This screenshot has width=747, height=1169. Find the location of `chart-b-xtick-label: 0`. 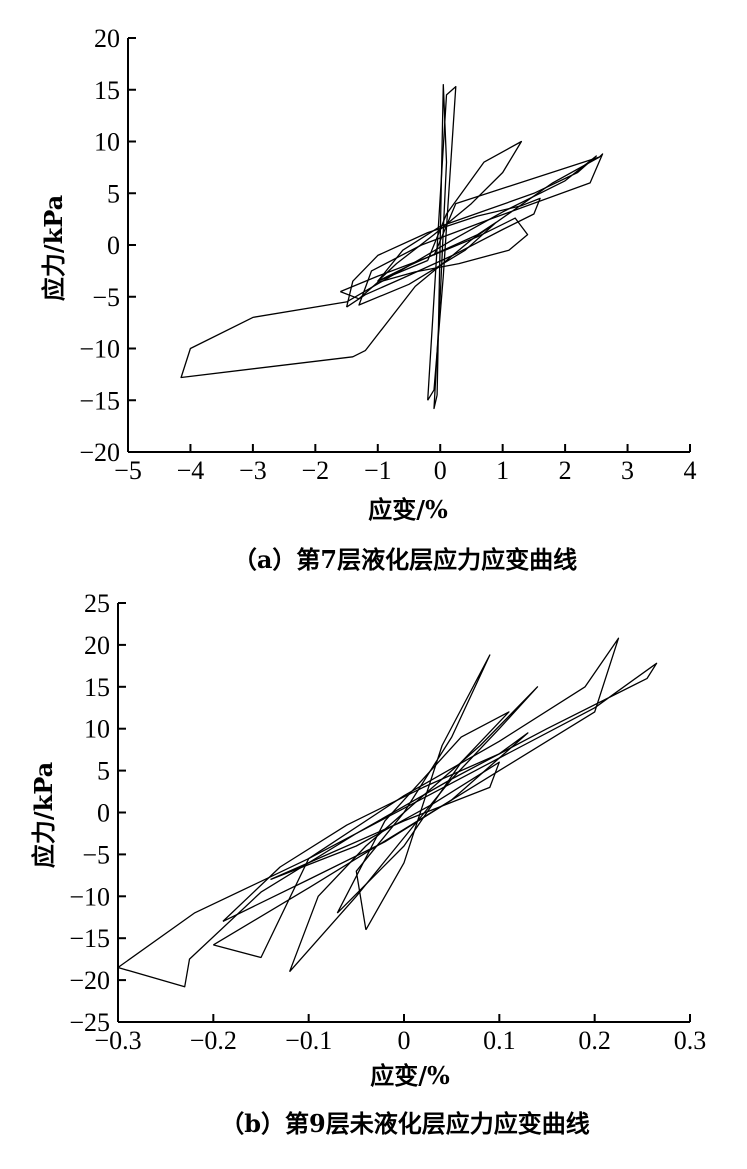

chart-b-xtick-label: 0 is located at coordinates (404, 1040).